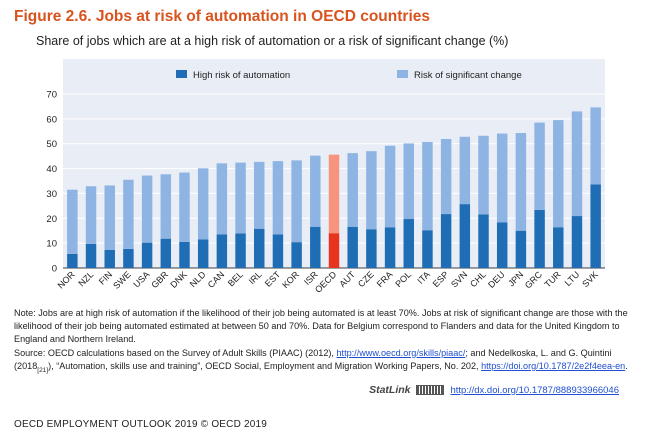  I want to click on x-tick-label: SVN, so click(459, 279).